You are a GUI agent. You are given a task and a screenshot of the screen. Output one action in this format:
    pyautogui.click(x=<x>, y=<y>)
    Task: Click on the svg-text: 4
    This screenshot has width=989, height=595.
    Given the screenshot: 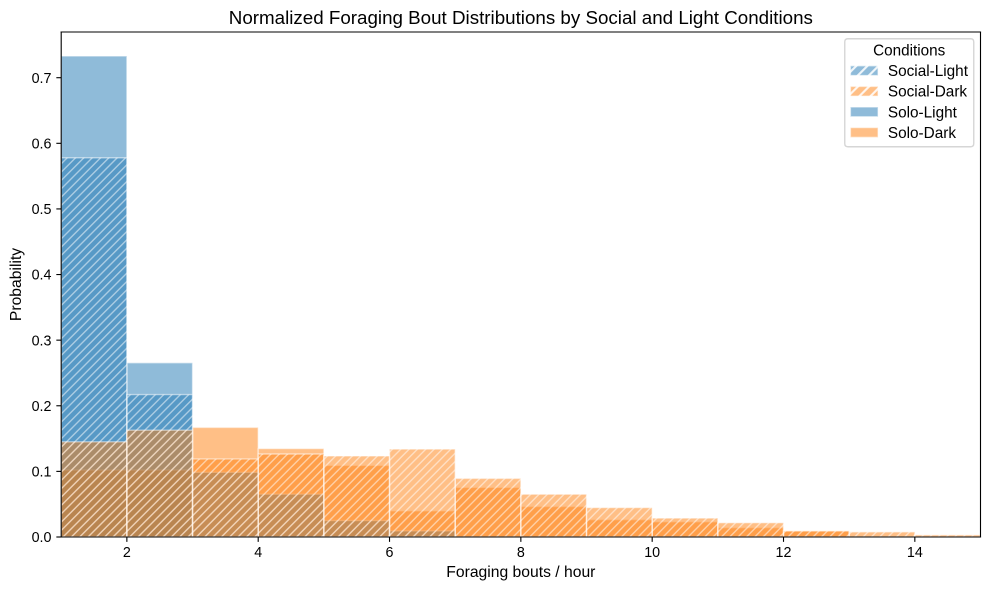 What is the action you would take?
    pyautogui.click(x=258, y=553)
    